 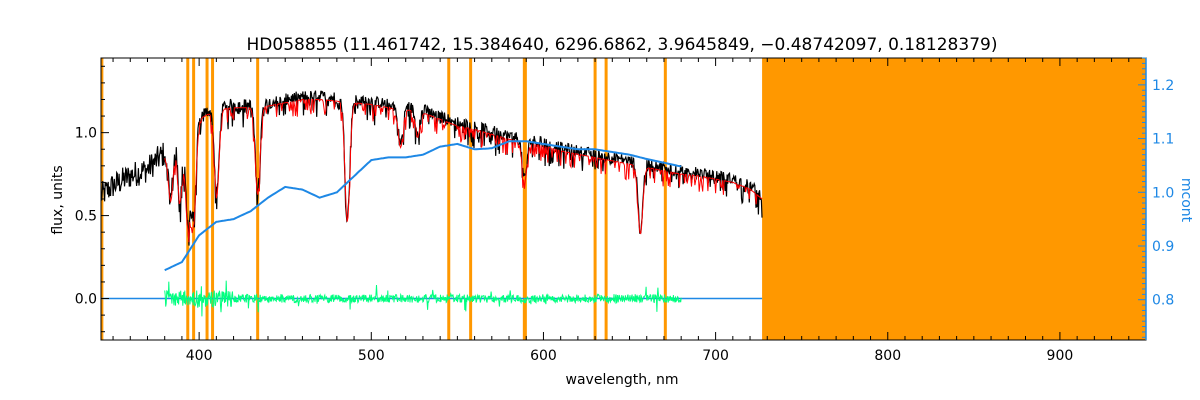 What do you see at coordinates (1186, 200) in the screenshot?
I see `y2-axis-label: mcont` at bounding box center [1186, 200].